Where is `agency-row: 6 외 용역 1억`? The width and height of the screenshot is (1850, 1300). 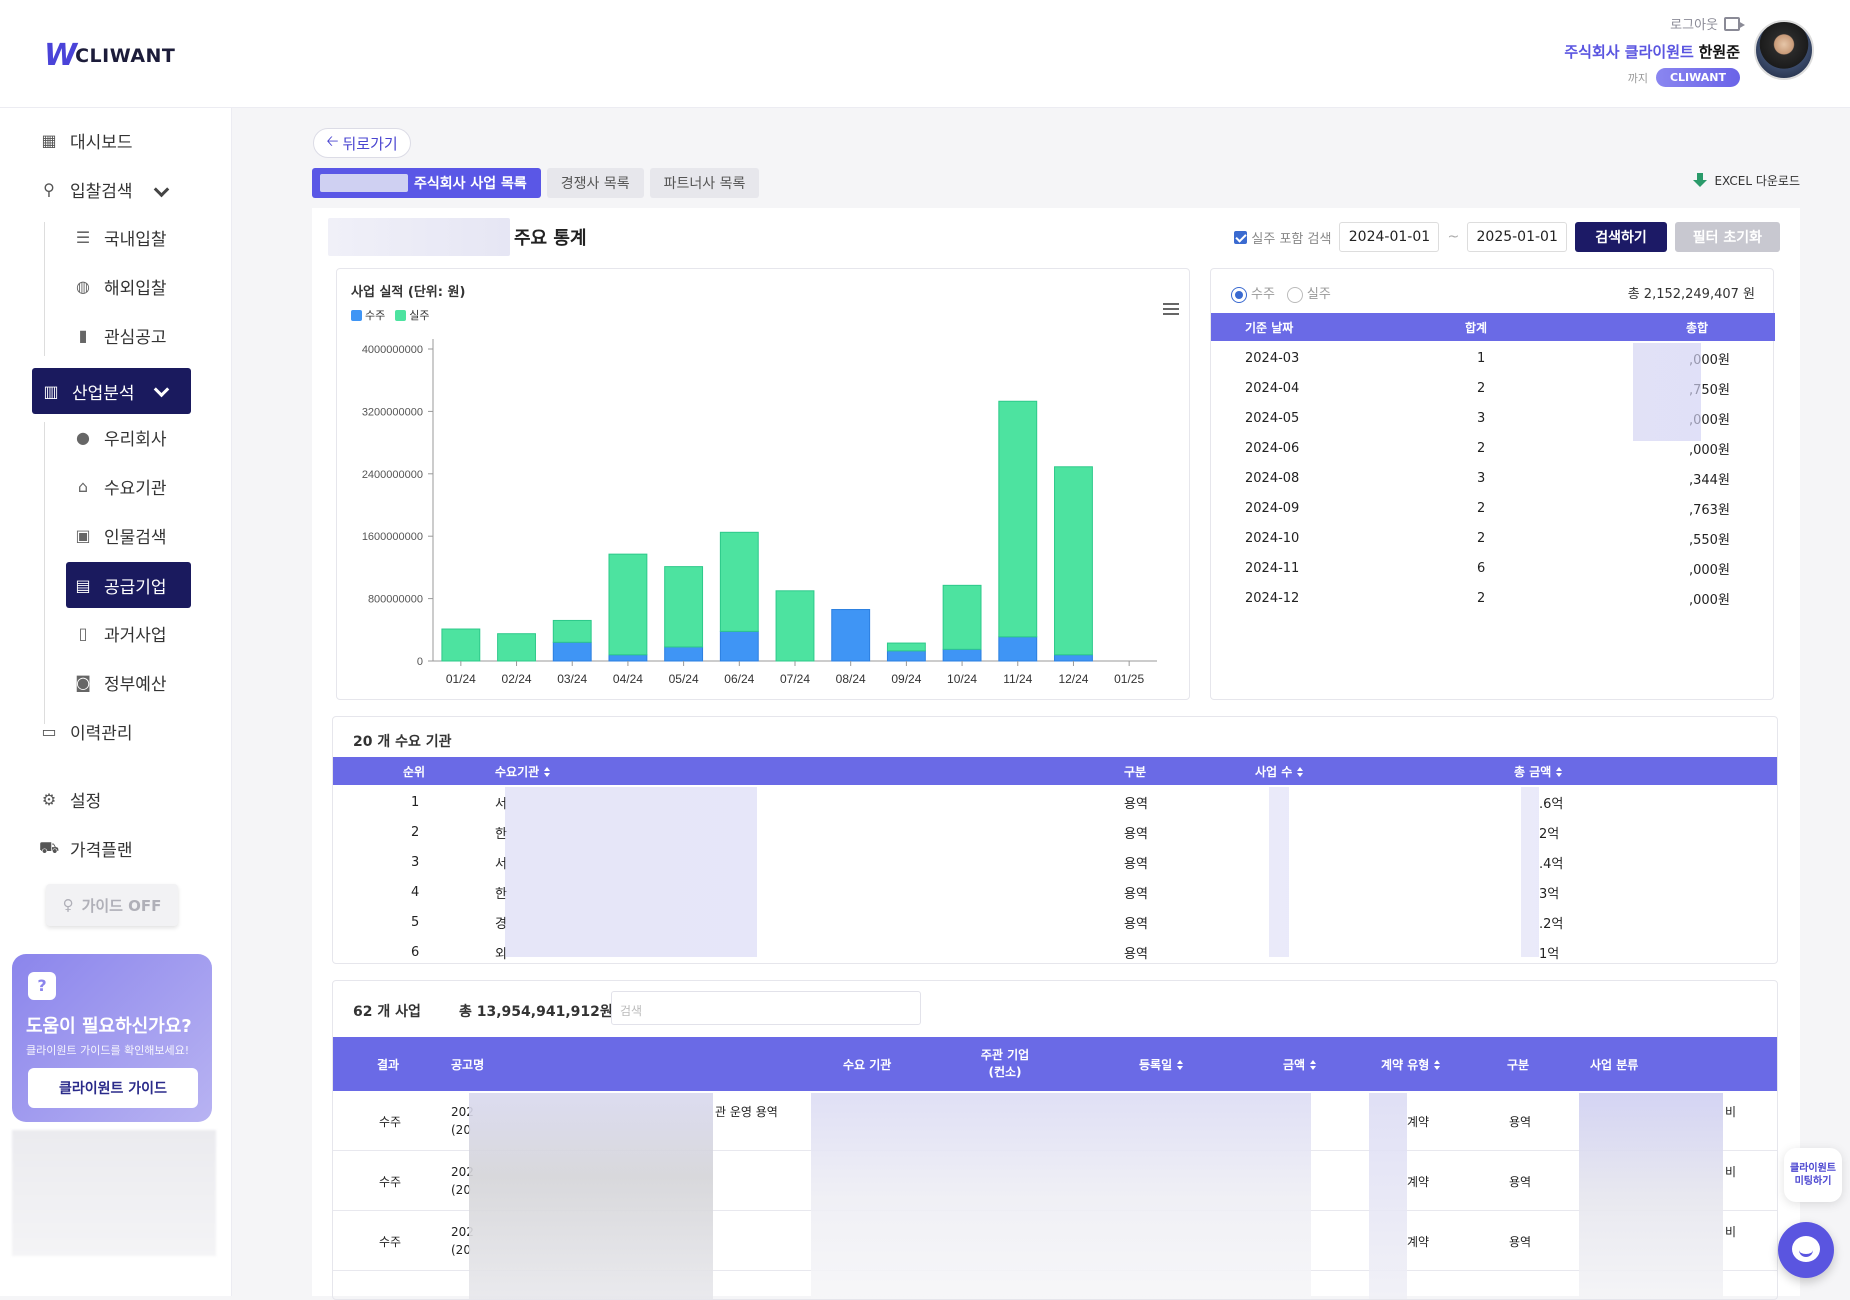
agency-row: 6 외 용역 1억 is located at coordinates (1055, 952).